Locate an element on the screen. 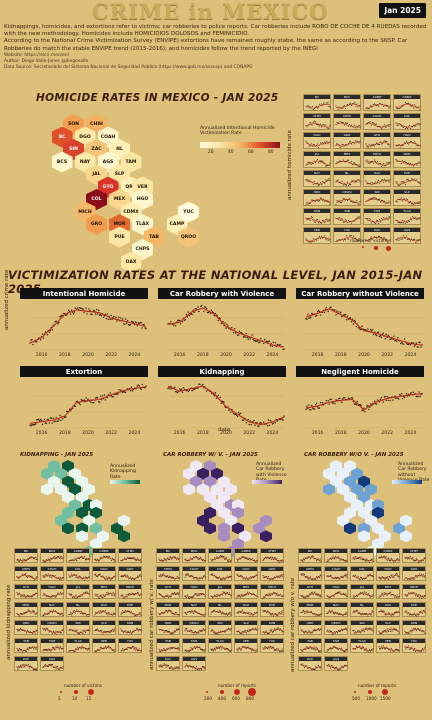 The height and width of the screenshot is (720, 432). x-tick-label: 2016 is located at coordinates (180, 355).